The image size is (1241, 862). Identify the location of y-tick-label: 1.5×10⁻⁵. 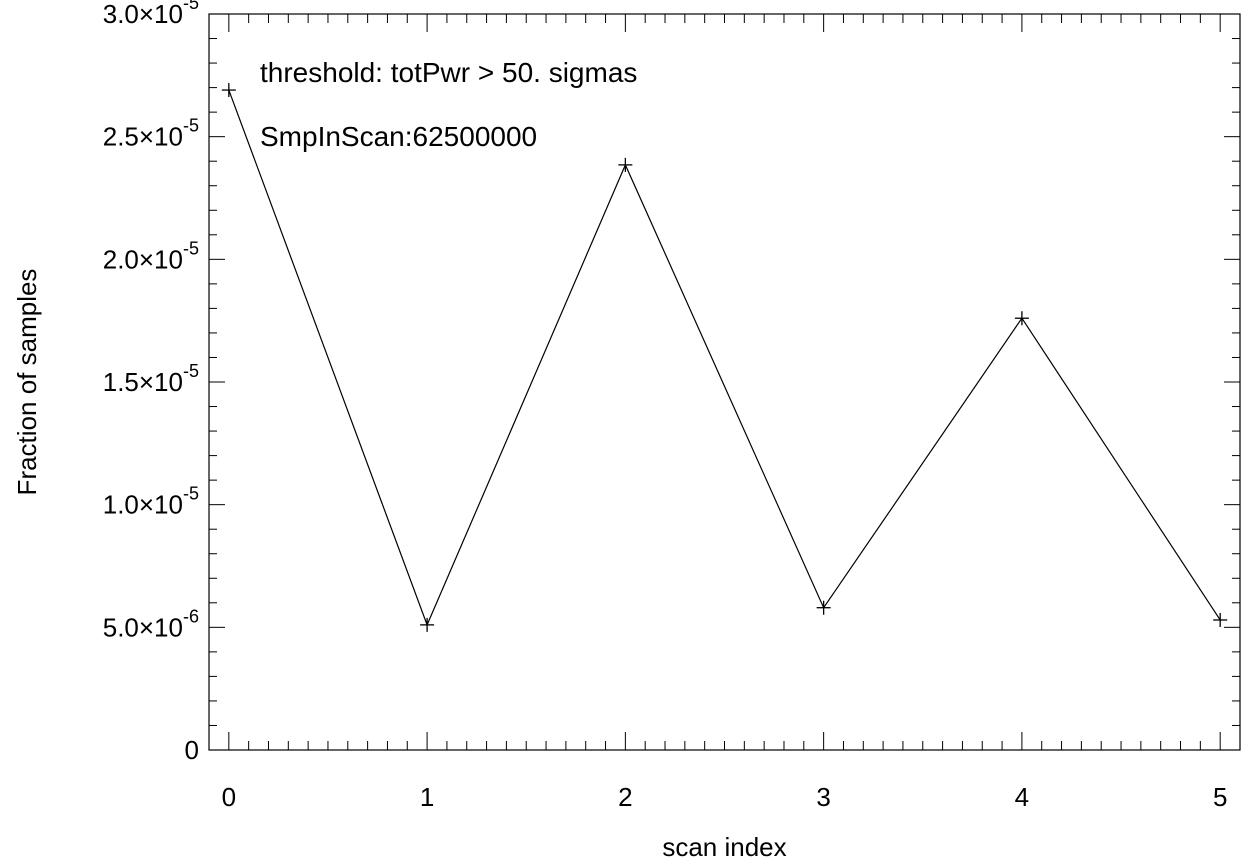
(151, 379).